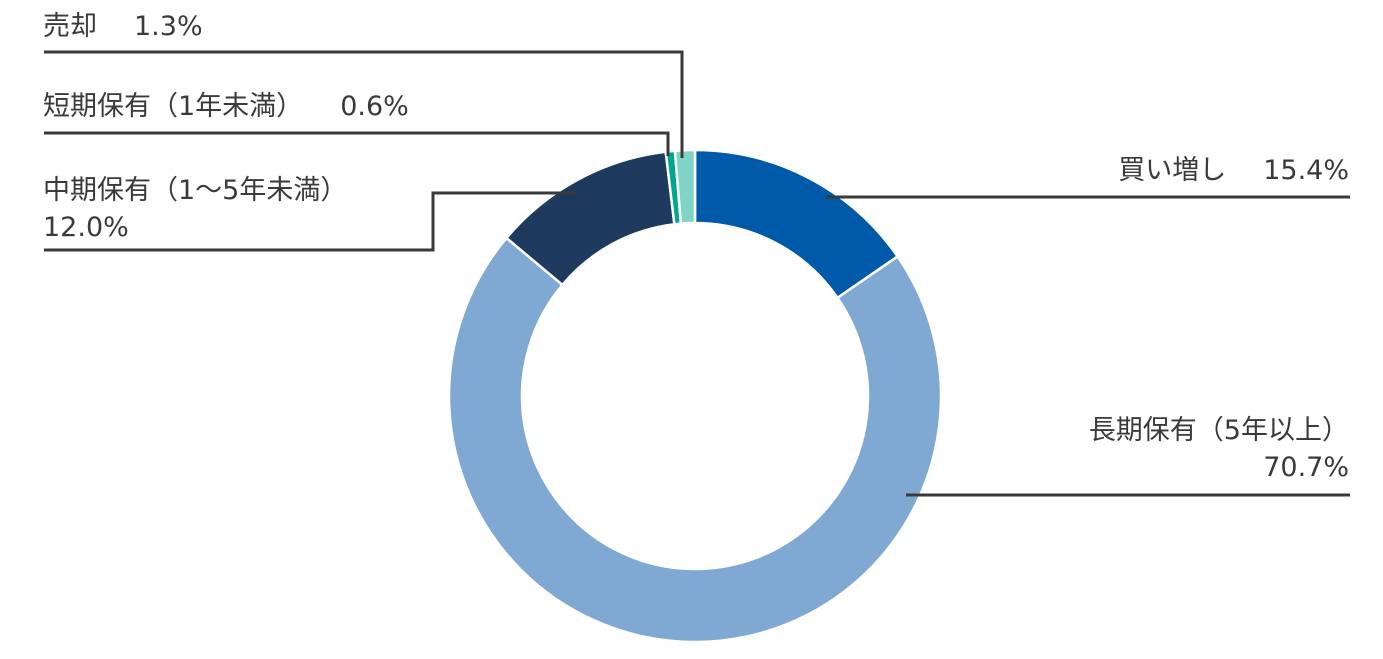 Image resolution: width=1383 pixels, height=659 pixels. I want to click on callout-line-short-term-hold, so click(357, 143).